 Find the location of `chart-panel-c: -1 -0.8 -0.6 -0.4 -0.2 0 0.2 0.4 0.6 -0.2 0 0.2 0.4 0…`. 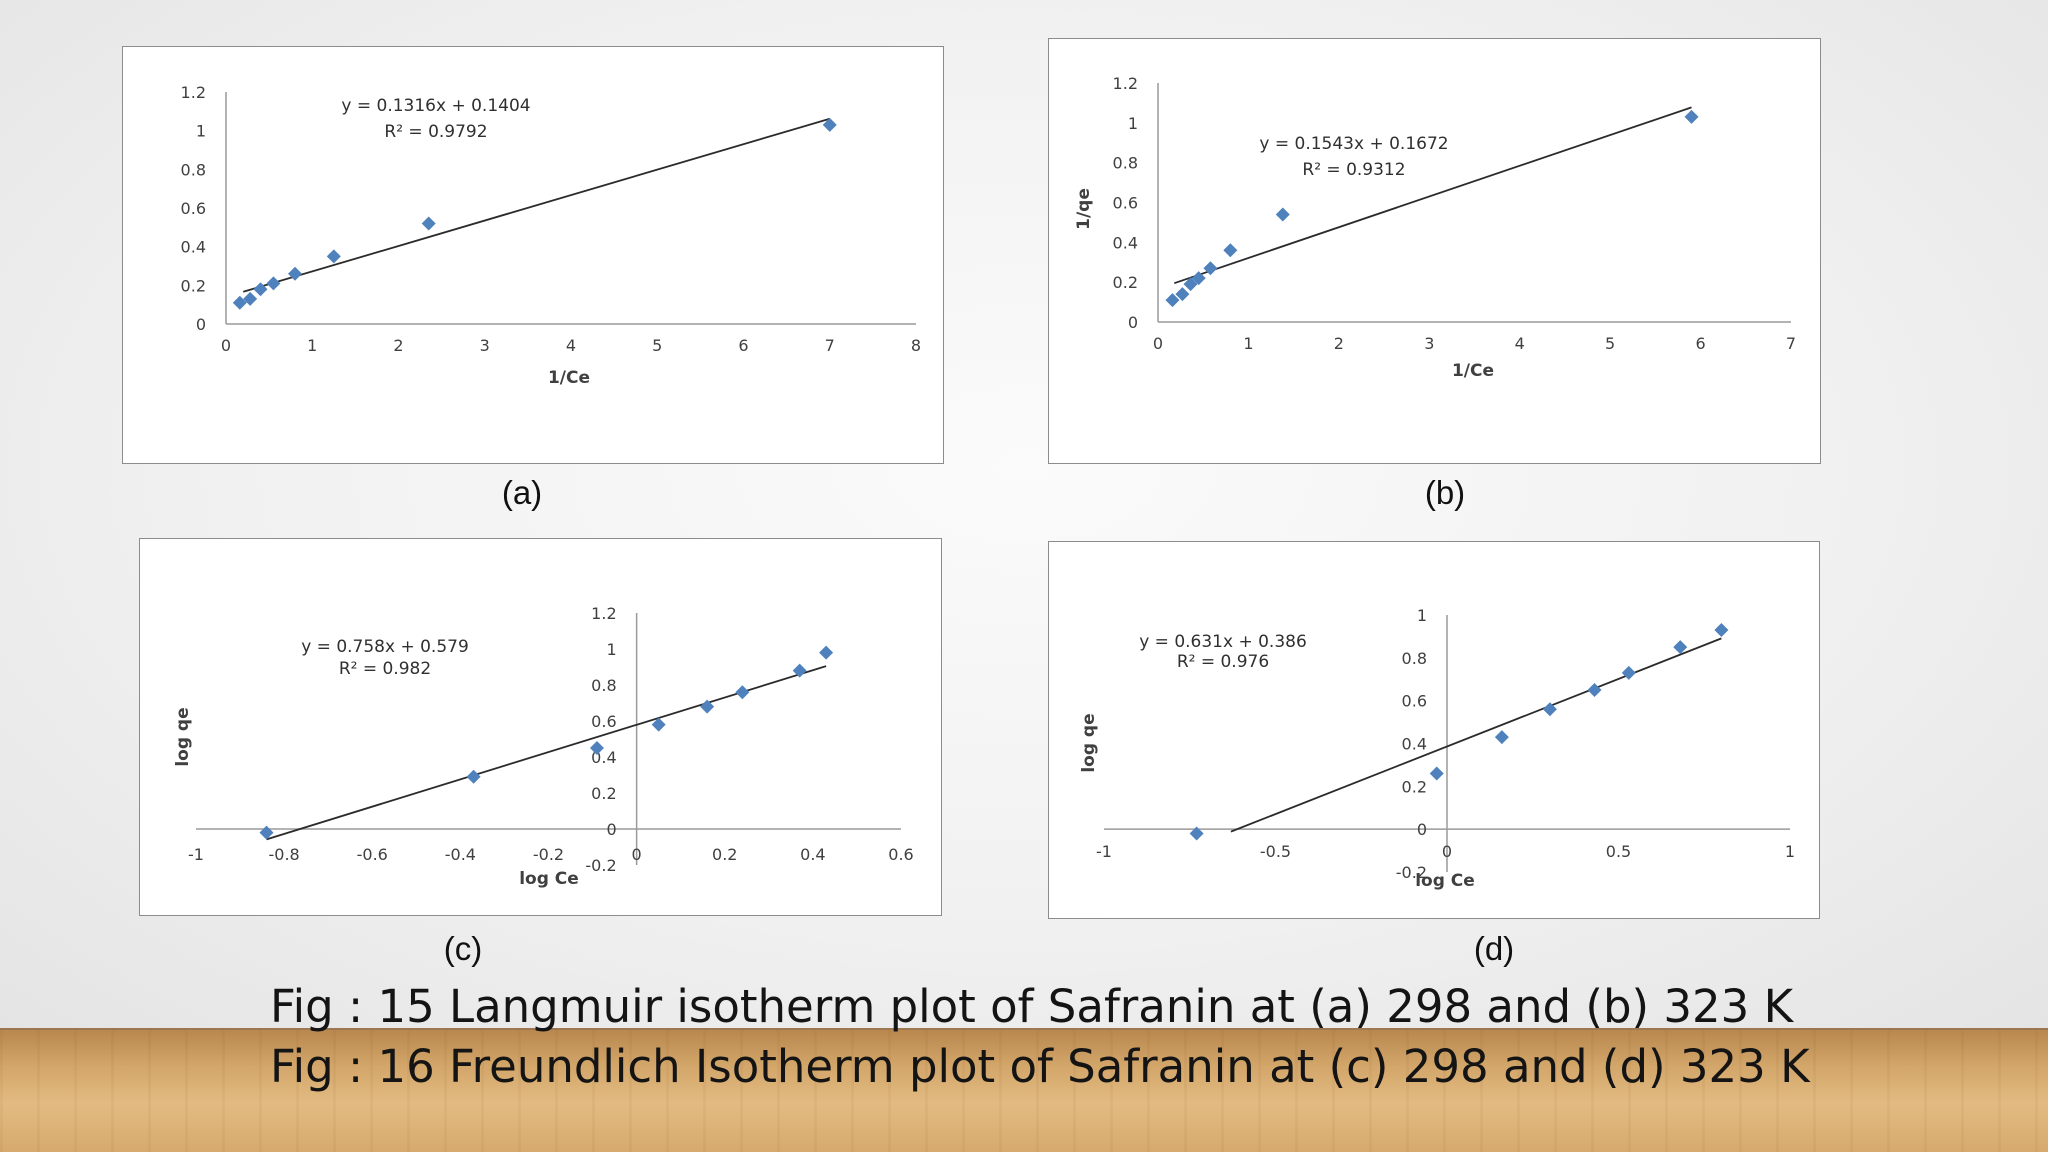

chart-panel-c: -1 -0.8 -0.6 -0.4 -0.2 0 0.2 0.4 0.6 -0.2 0 0.2 0.4 0… is located at coordinates (540, 727).